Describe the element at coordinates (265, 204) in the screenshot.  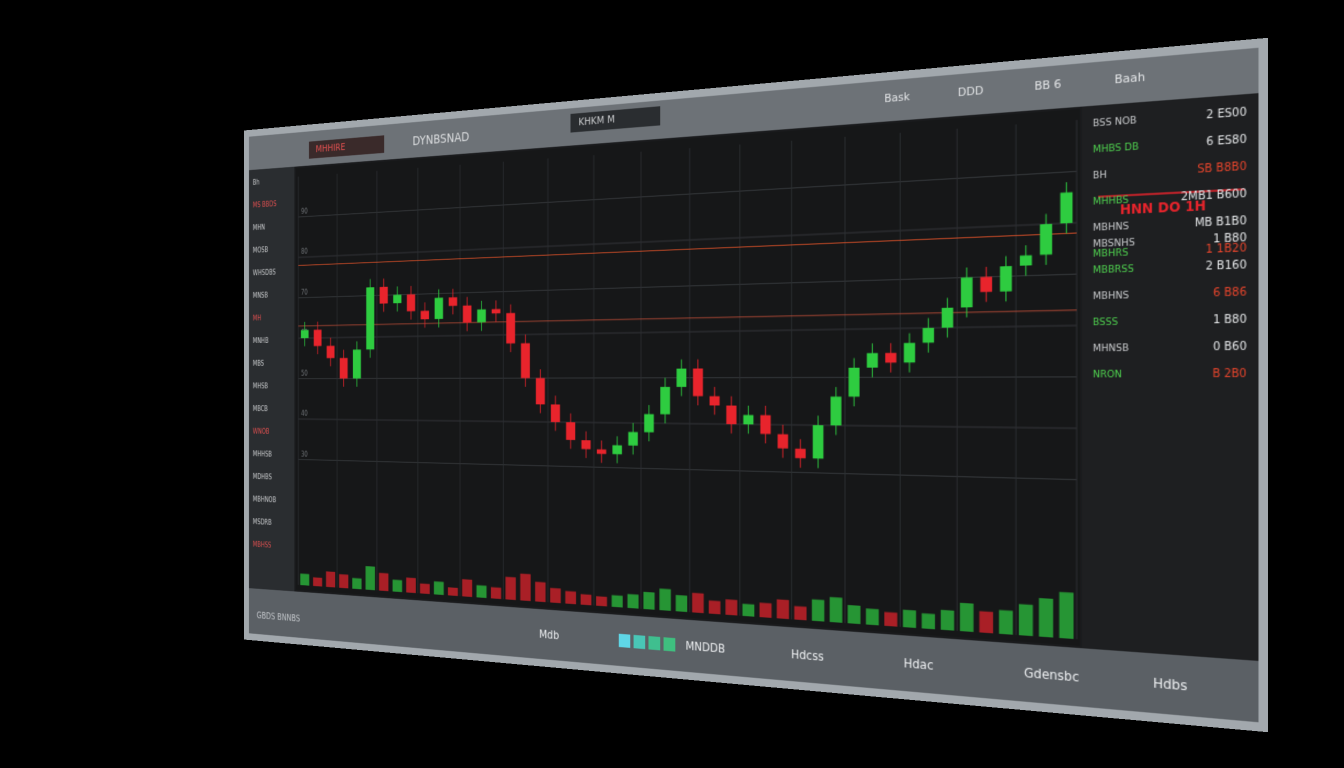
I see `sidebar-item: MS BBDS` at that location.